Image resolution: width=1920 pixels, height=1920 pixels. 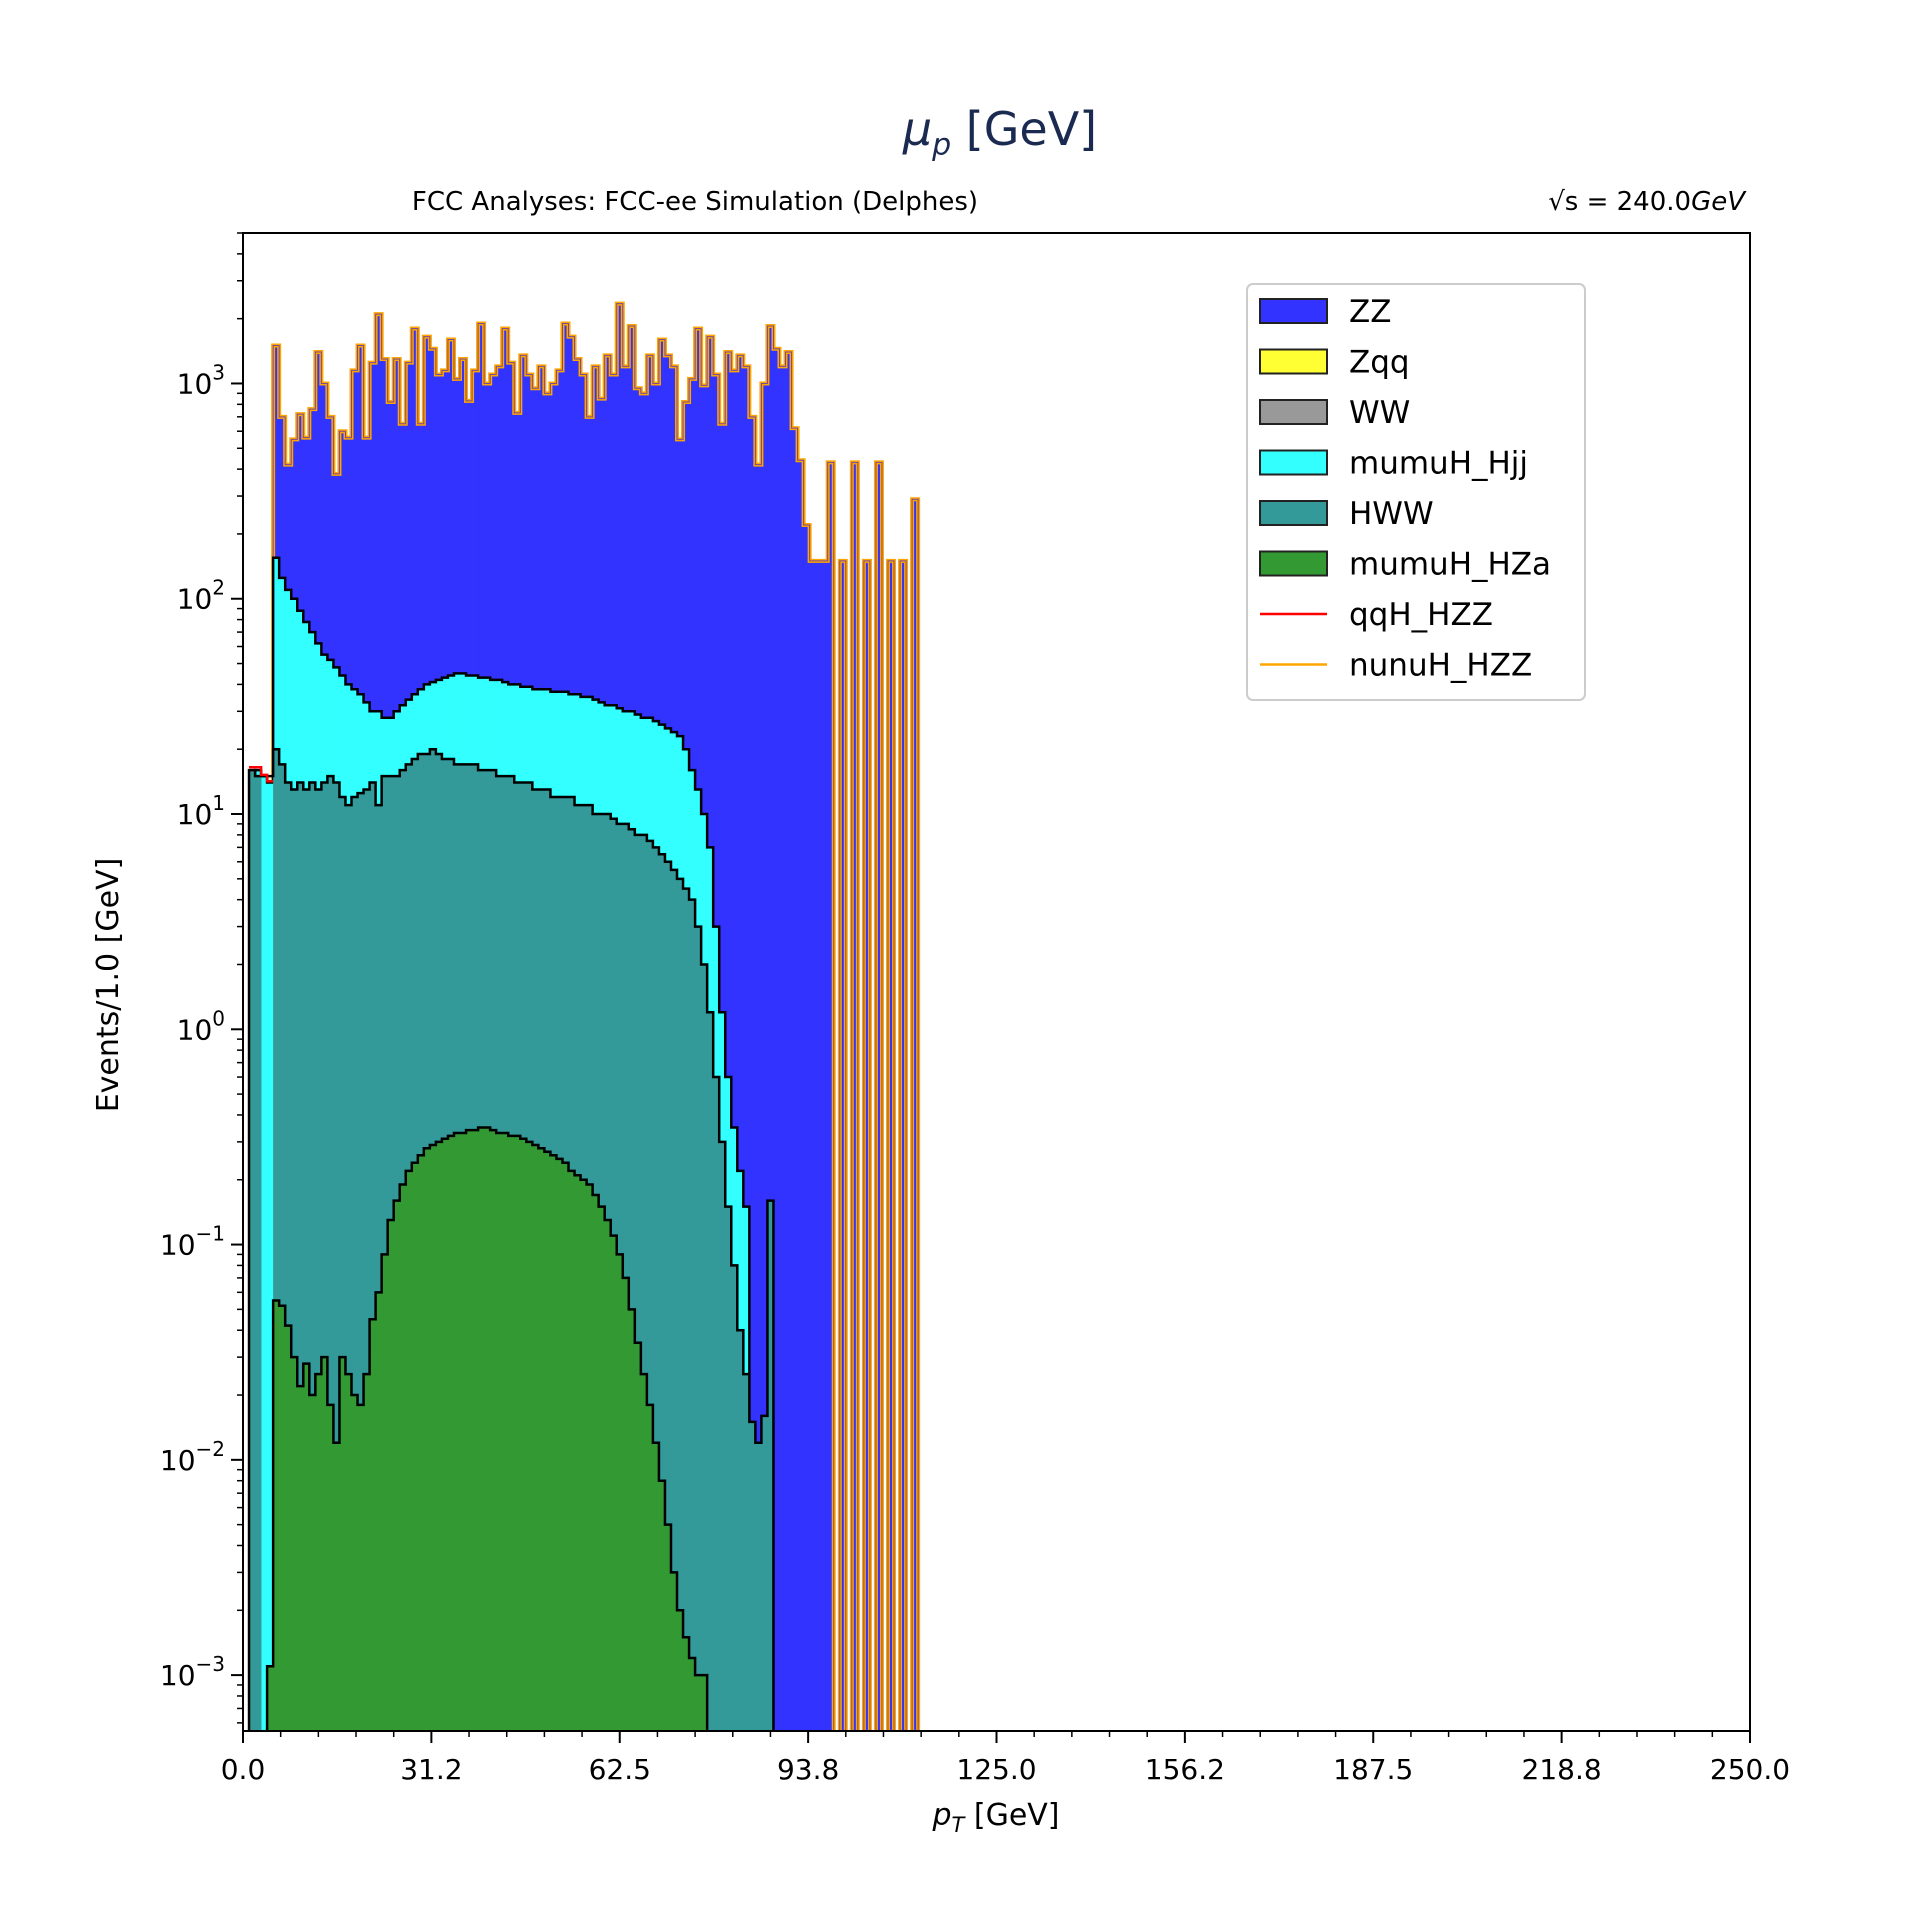 What do you see at coordinates (996, 1769) in the screenshot?
I see `x-tick-label-4: 125.0` at bounding box center [996, 1769].